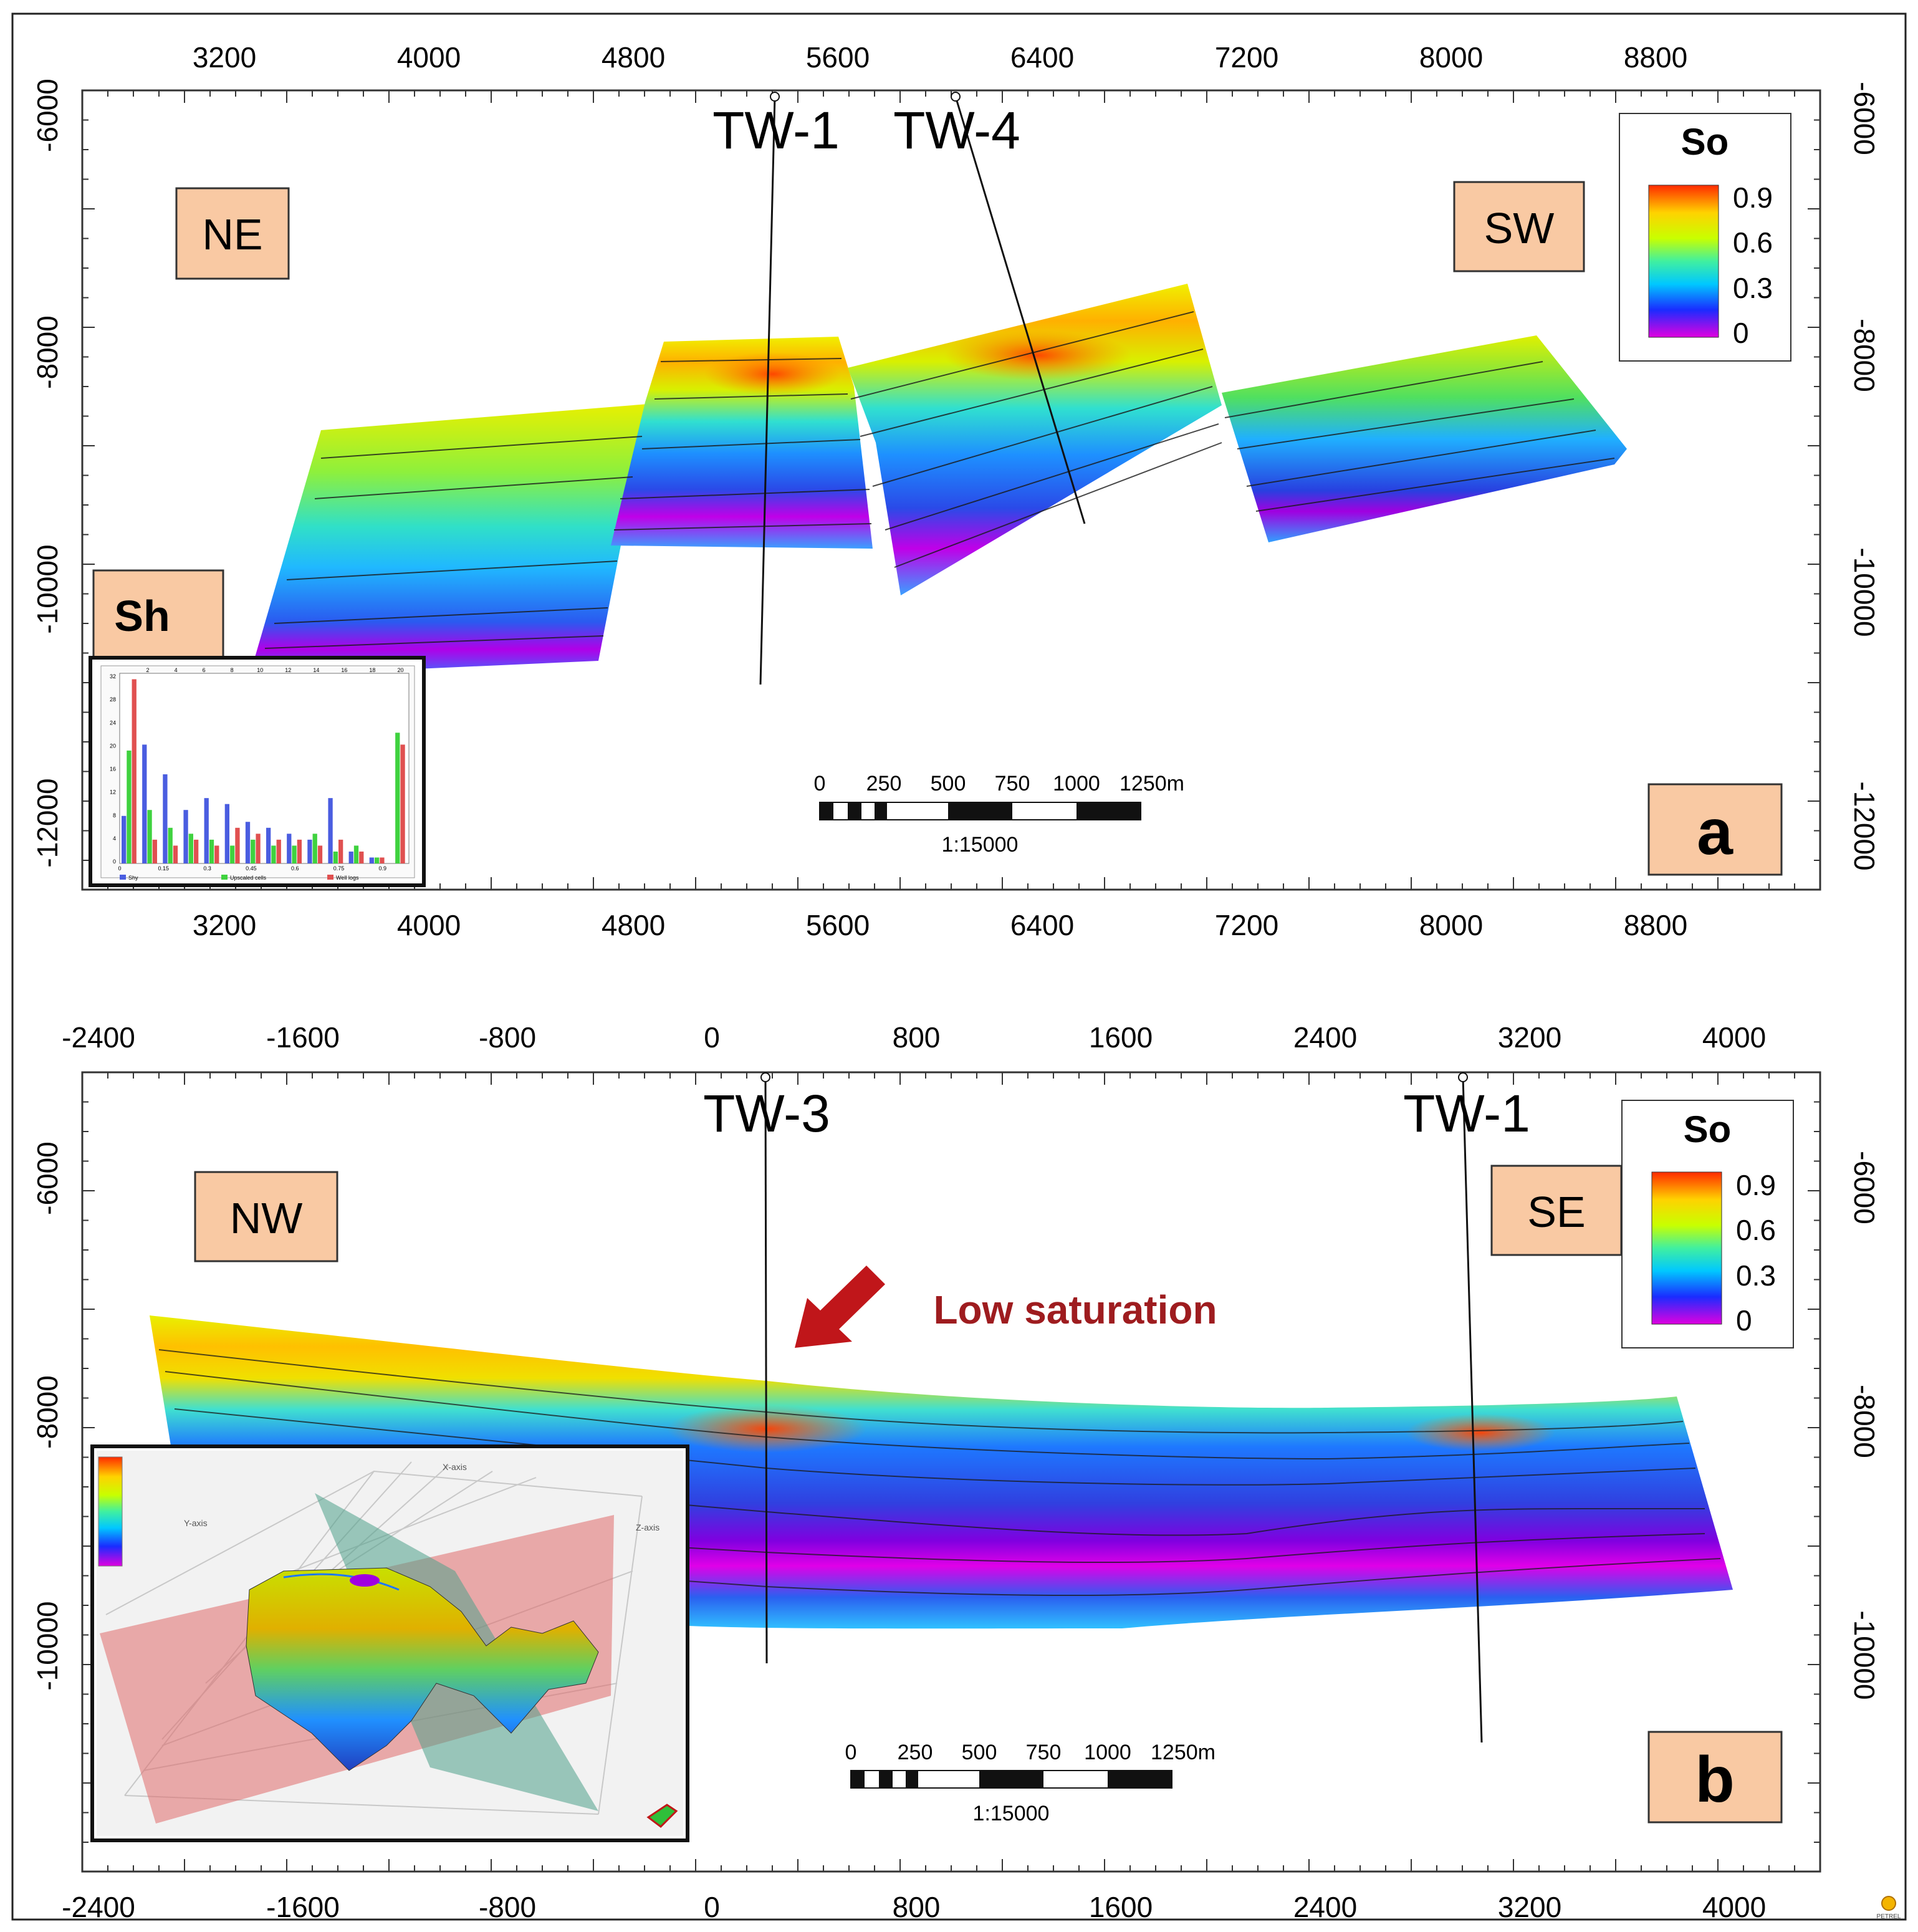  I want to click on a-histogram-bottom-tick: 0.3, so click(207, 868).